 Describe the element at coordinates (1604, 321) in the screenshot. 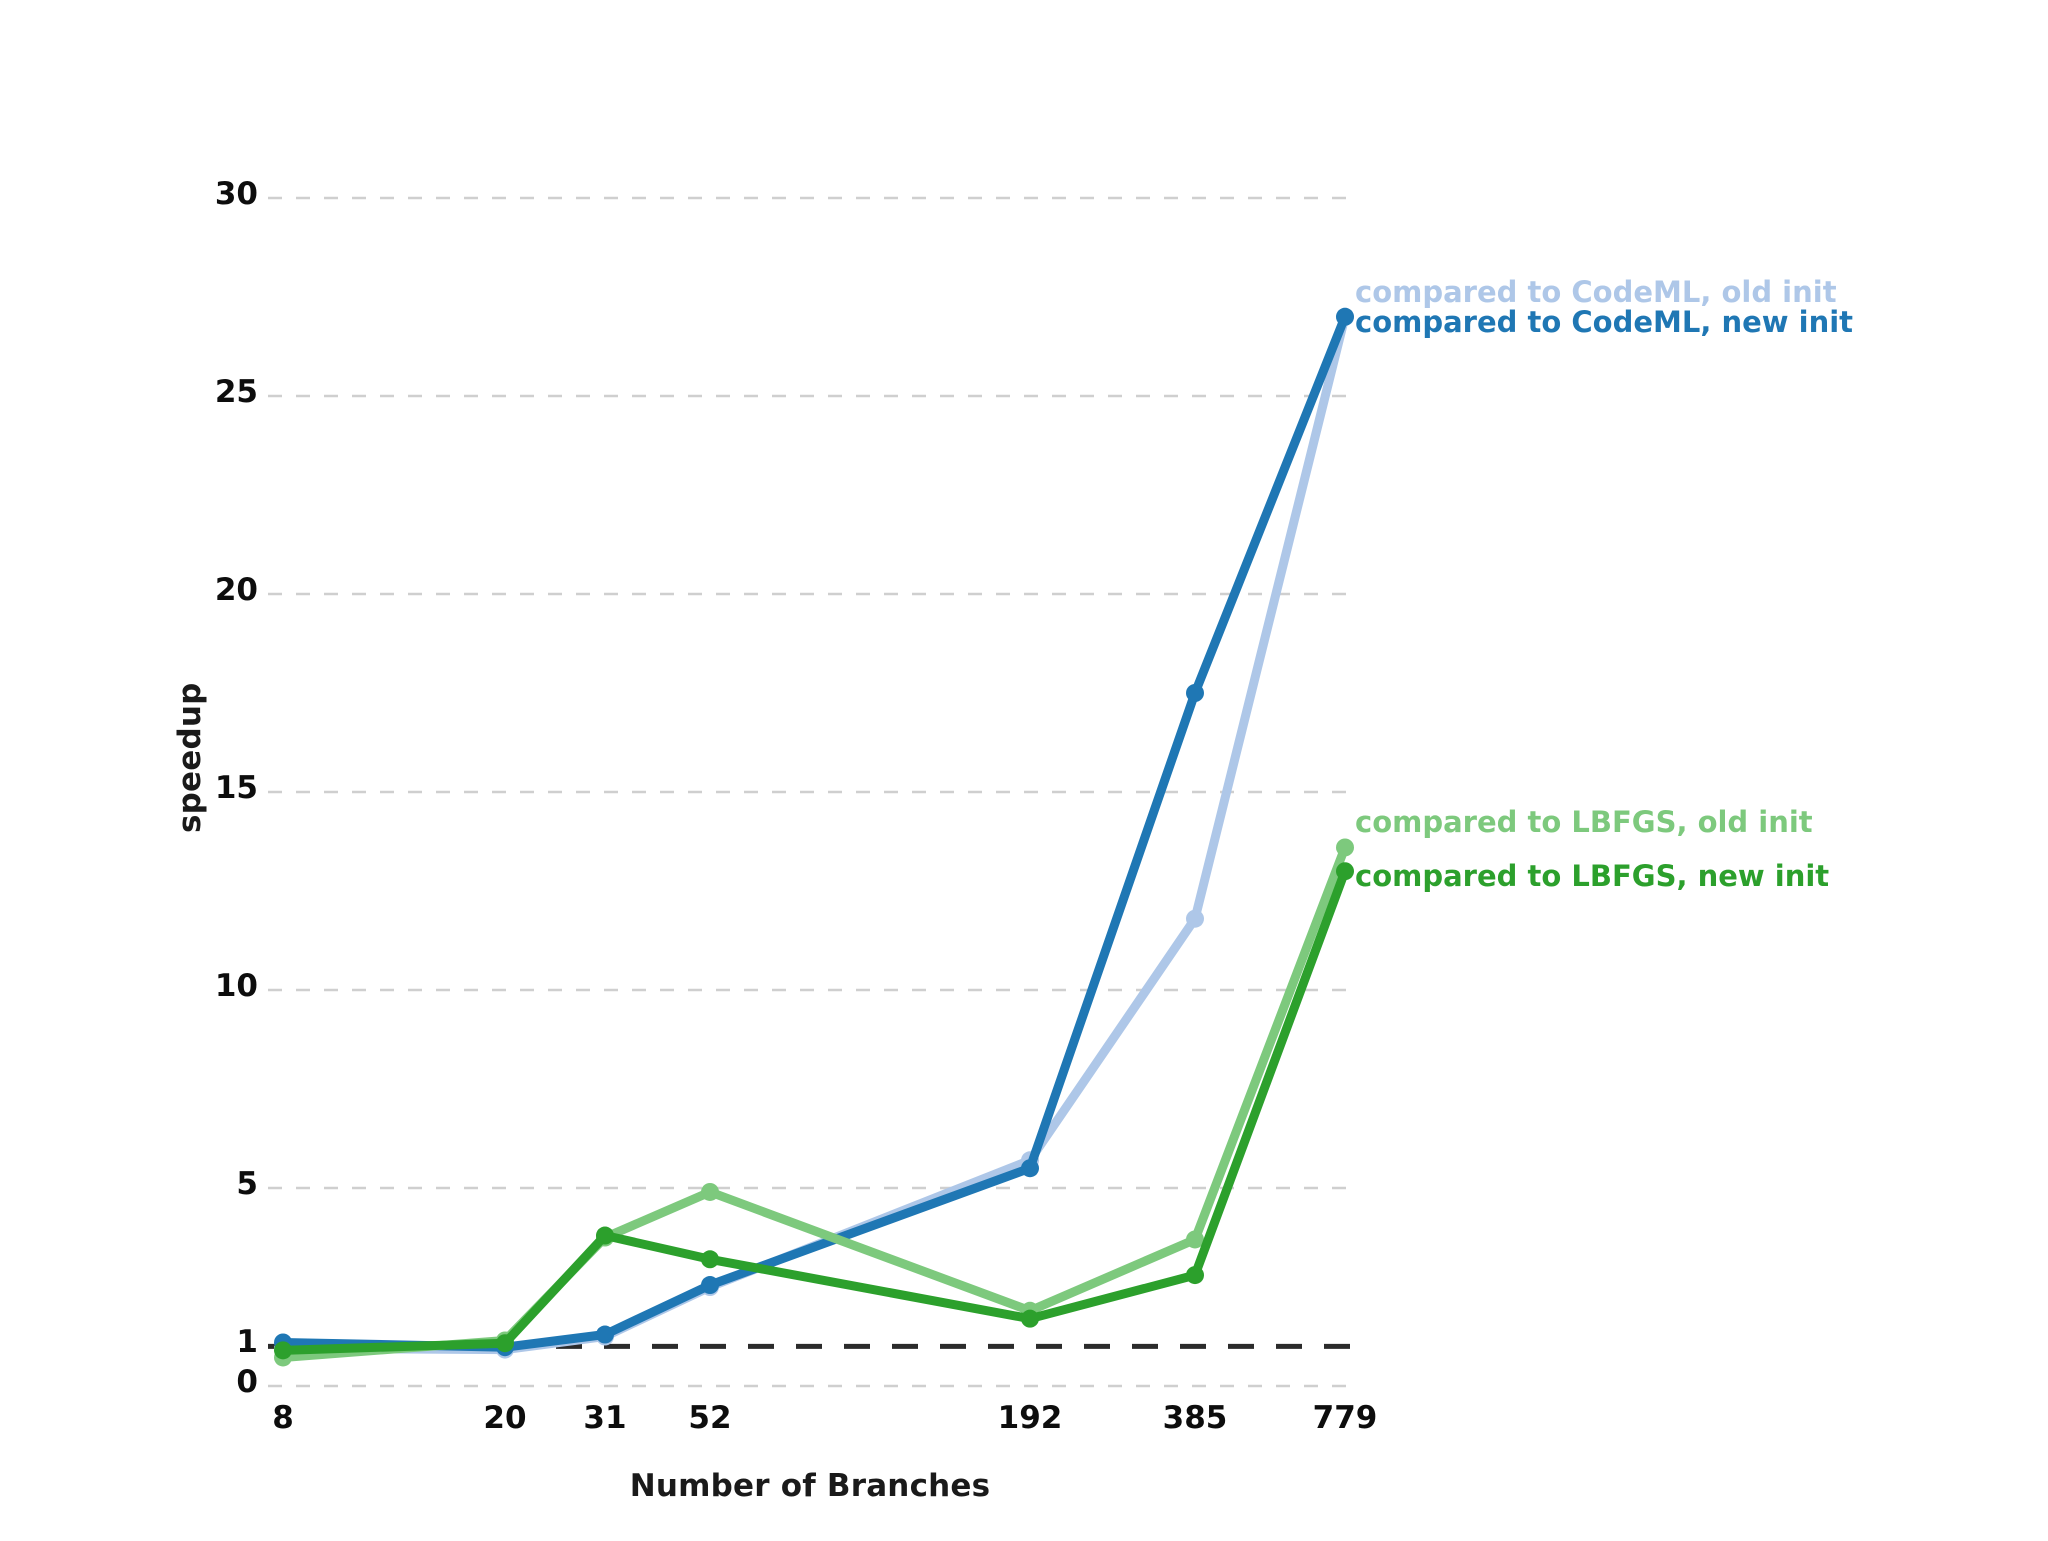

I see `series-label-codeml-new: compared to CodeML, new init` at that location.